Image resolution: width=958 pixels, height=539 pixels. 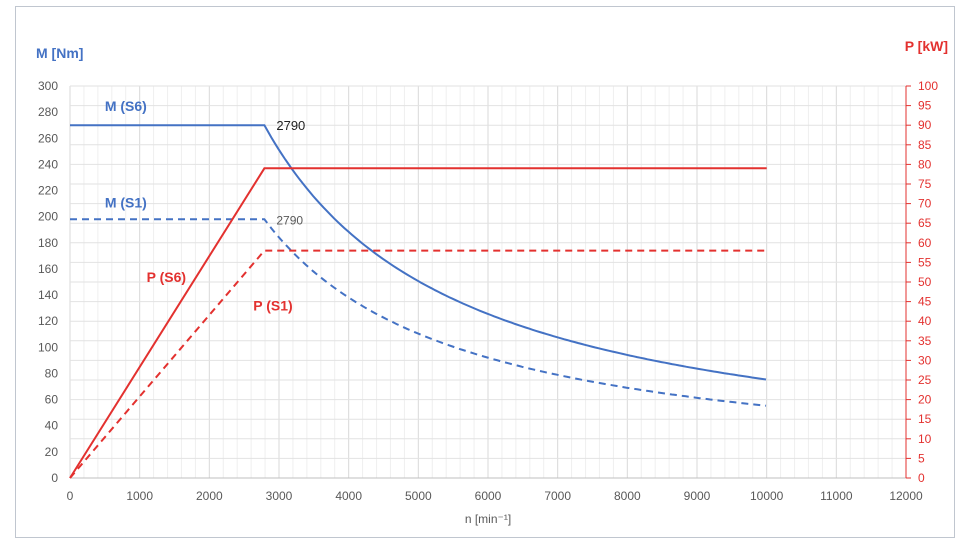 I want to click on x-tick-label: 5000, so click(x=418, y=496).